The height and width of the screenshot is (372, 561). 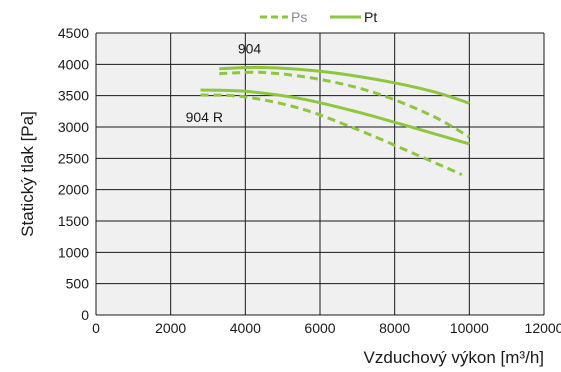 I want to click on series-line-904-r-pt, so click(x=335, y=117).